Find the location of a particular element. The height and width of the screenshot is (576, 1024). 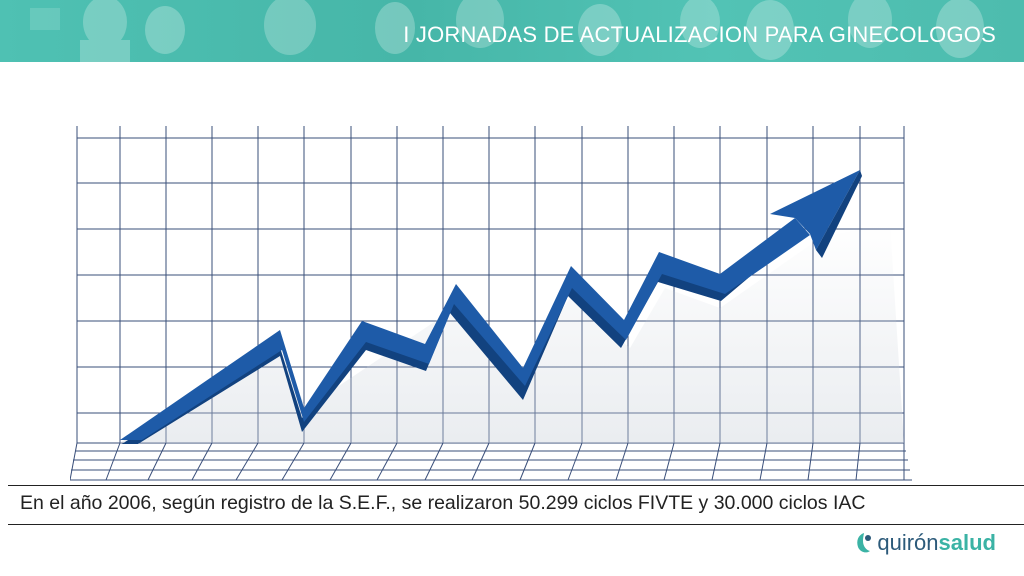

header-photo-banner is located at coordinates (507, 31).